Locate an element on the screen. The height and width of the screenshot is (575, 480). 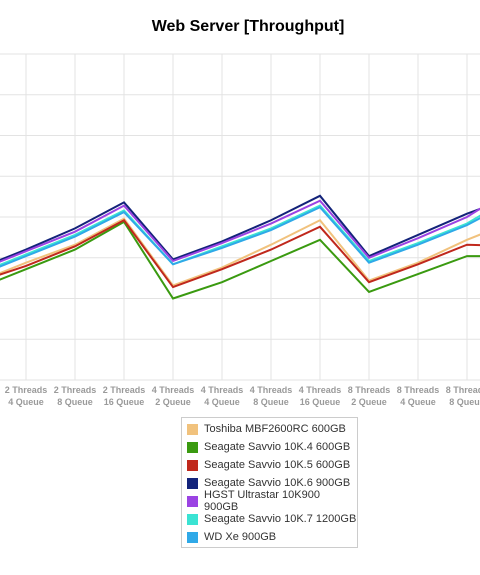
legend-label: Seagate Savvio 10K.4 600GB is located at coordinates (277, 447).